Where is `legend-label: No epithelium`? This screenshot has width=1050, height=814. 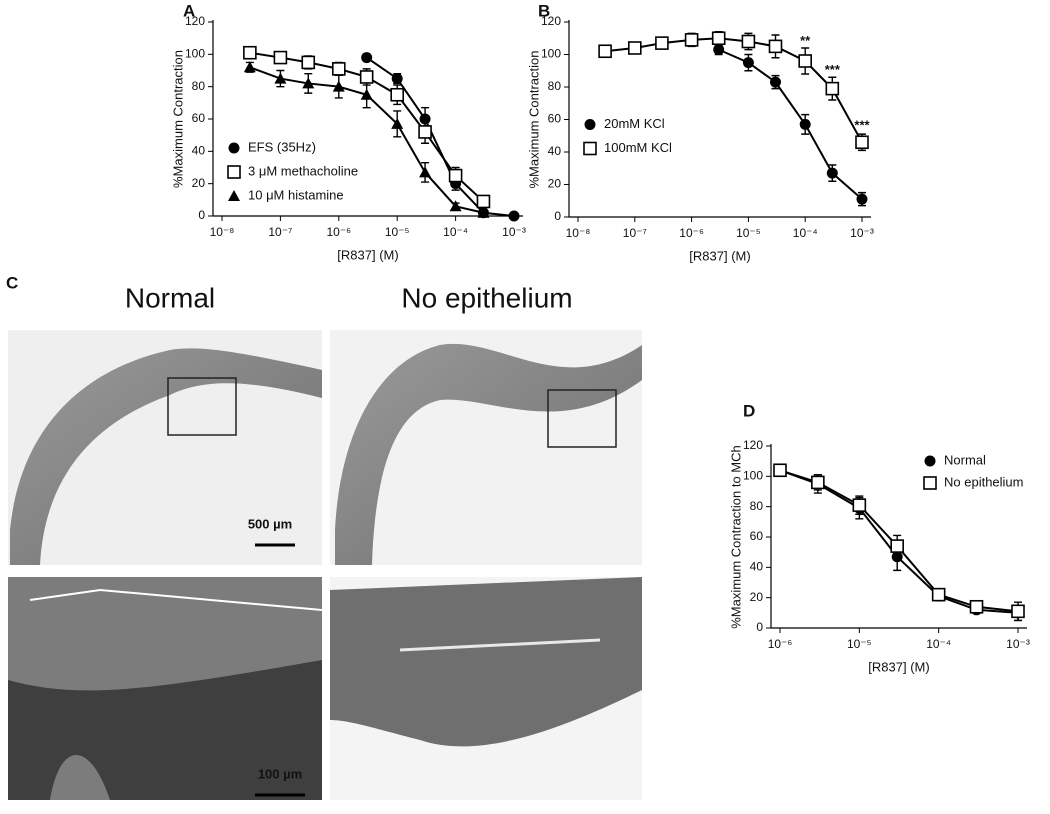 legend-label: No epithelium is located at coordinates (984, 481).